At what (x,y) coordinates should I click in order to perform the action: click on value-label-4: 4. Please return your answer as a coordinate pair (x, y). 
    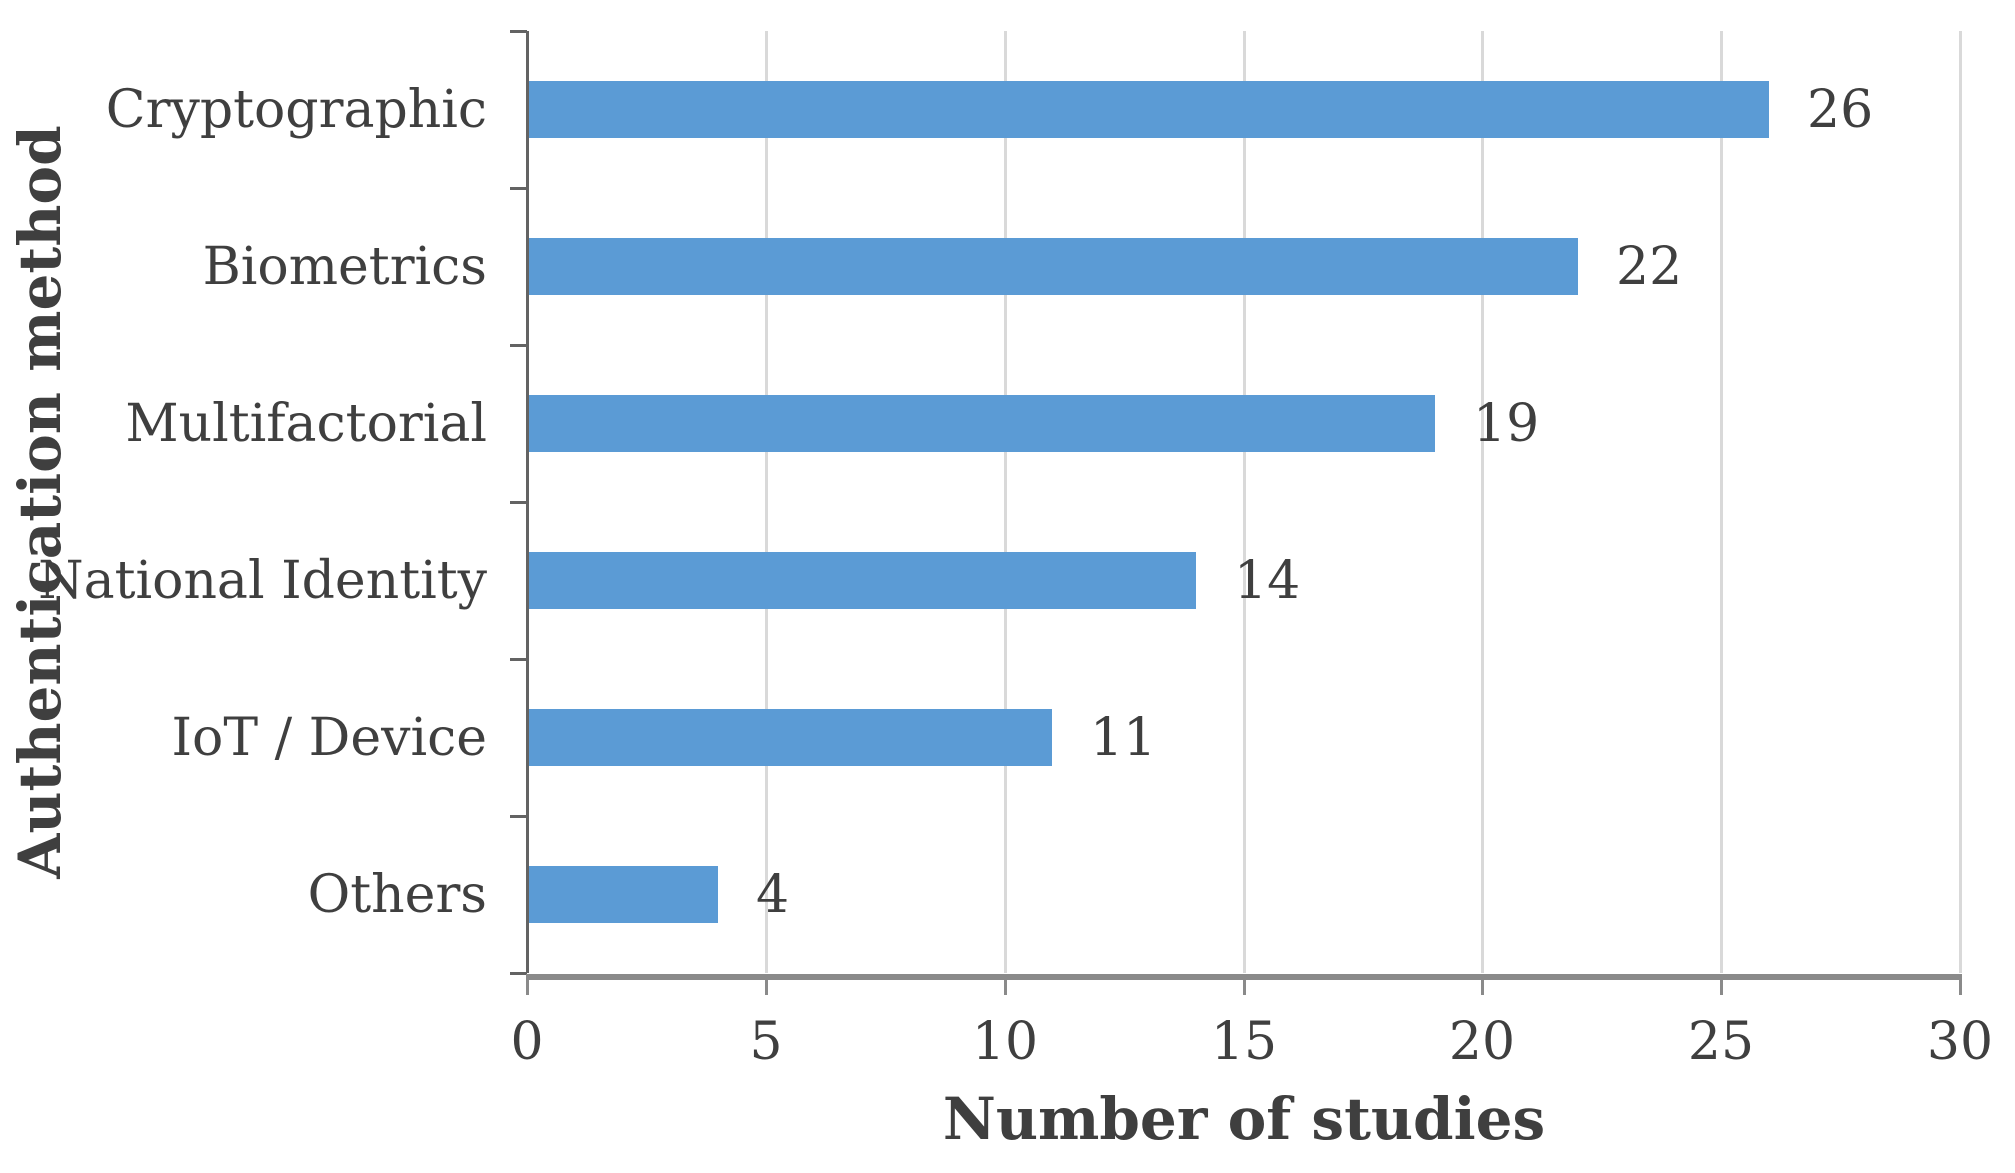
    Looking at the image, I should click on (773, 895).